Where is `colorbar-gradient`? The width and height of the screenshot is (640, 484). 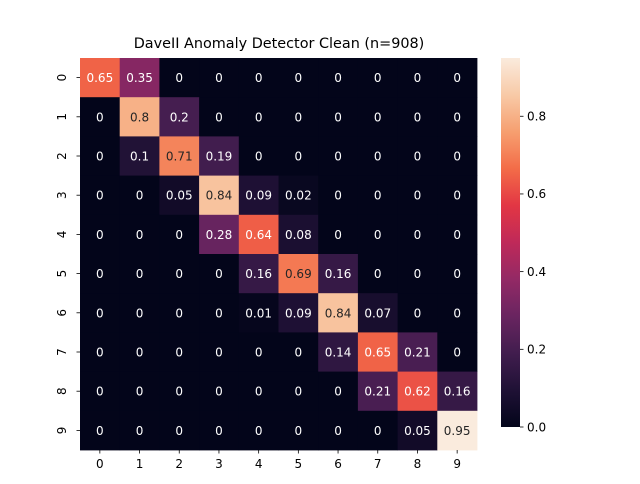
colorbar-gradient is located at coordinates (510, 242).